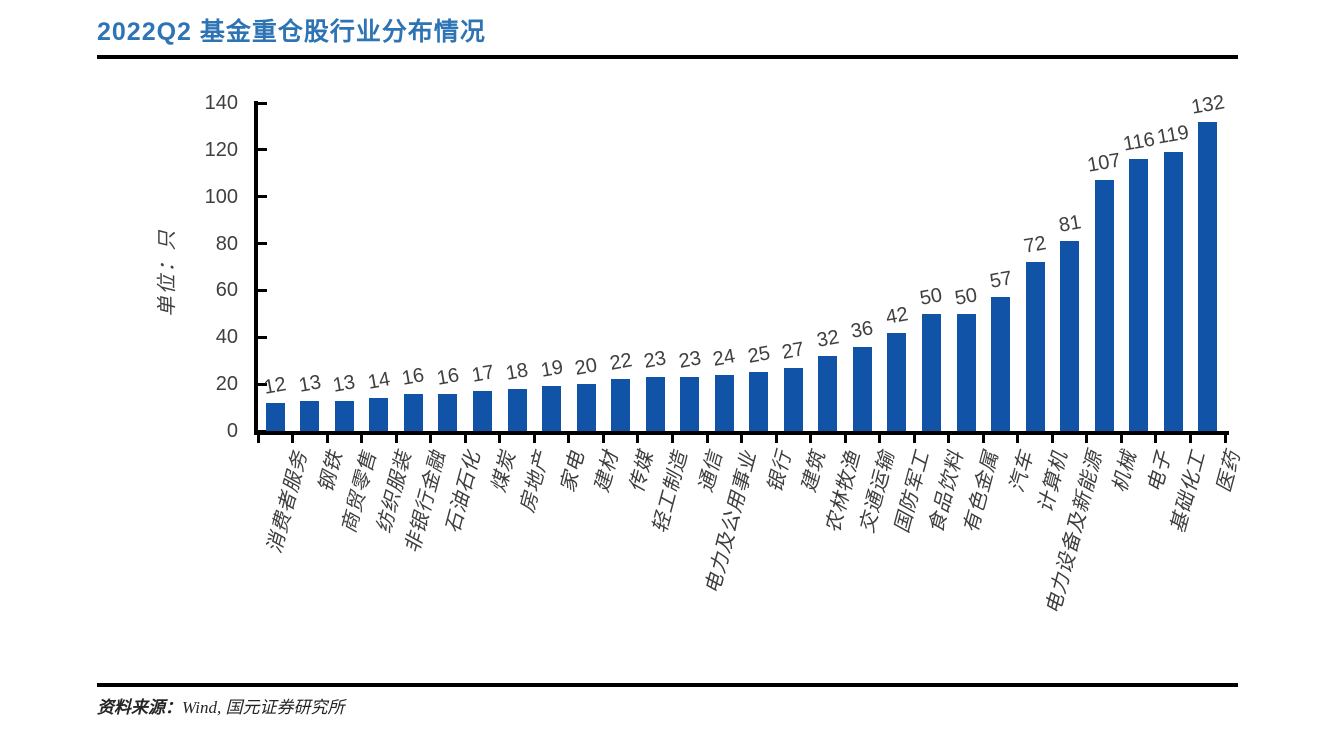 This screenshot has width=1332, height=733. Describe the element at coordinates (1208, 105) in the screenshot. I see `bar-value-label: 132` at that location.